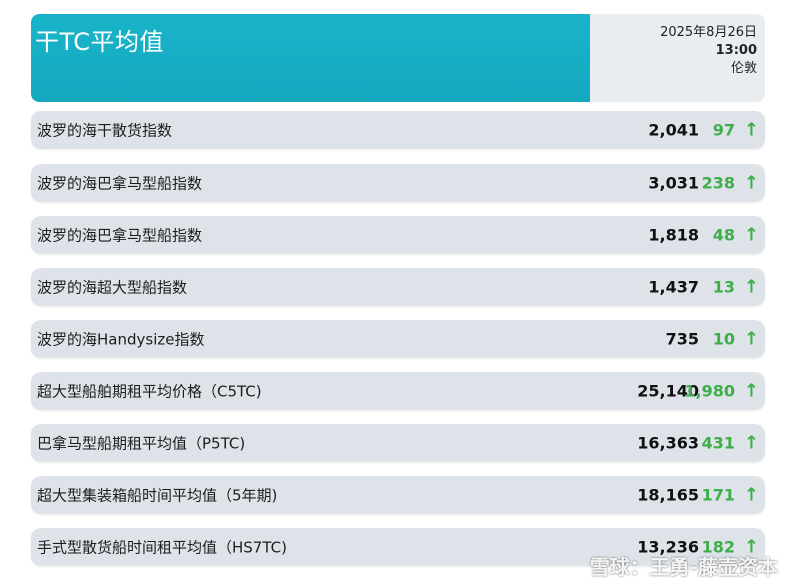 Image resolution: width=800 pixels, height=586 pixels. Describe the element at coordinates (398, 287) in the screenshot. I see `index-row-supramax: 波罗的海超大型船指数 1,437 13 ↑` at that location.